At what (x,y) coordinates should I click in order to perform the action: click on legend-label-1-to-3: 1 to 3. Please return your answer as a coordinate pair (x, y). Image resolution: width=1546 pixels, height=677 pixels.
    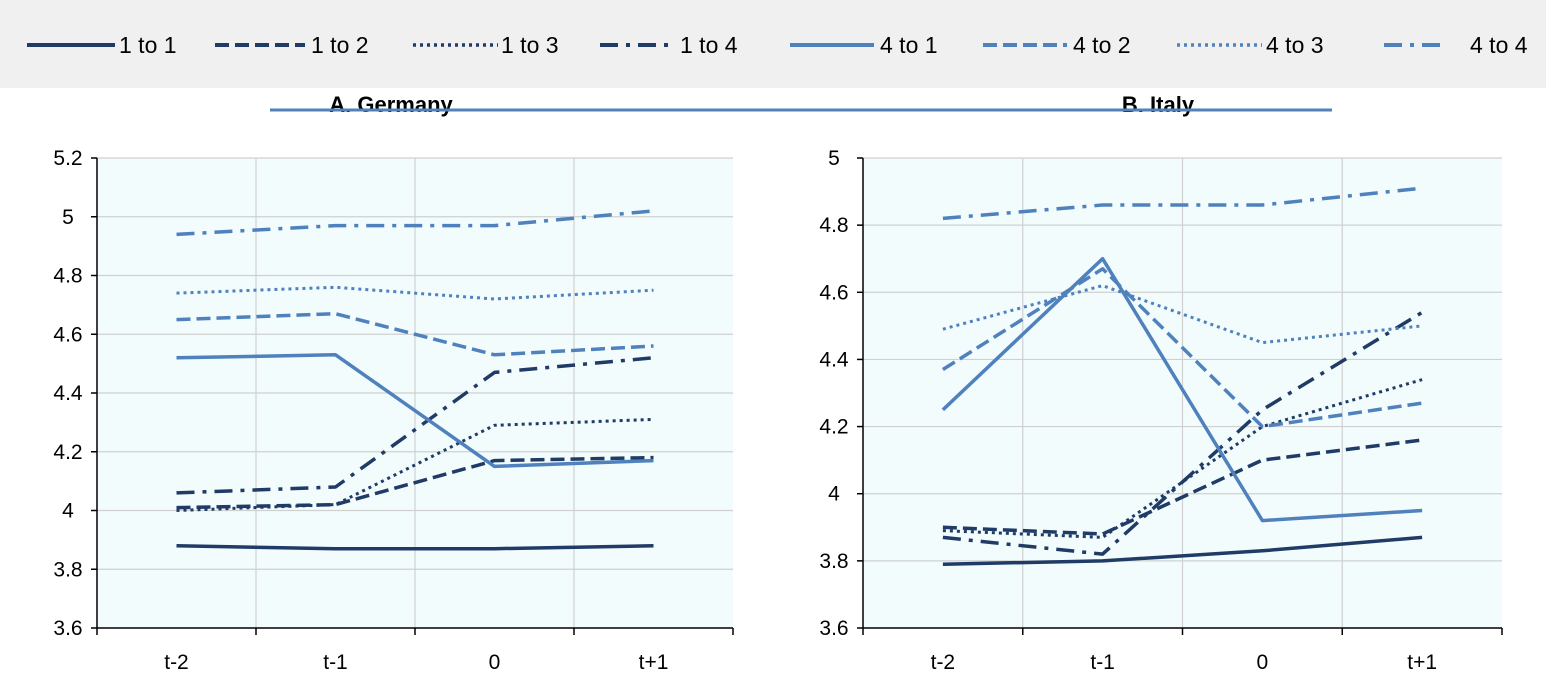
    Looking at the image, I should click on (530, 45).